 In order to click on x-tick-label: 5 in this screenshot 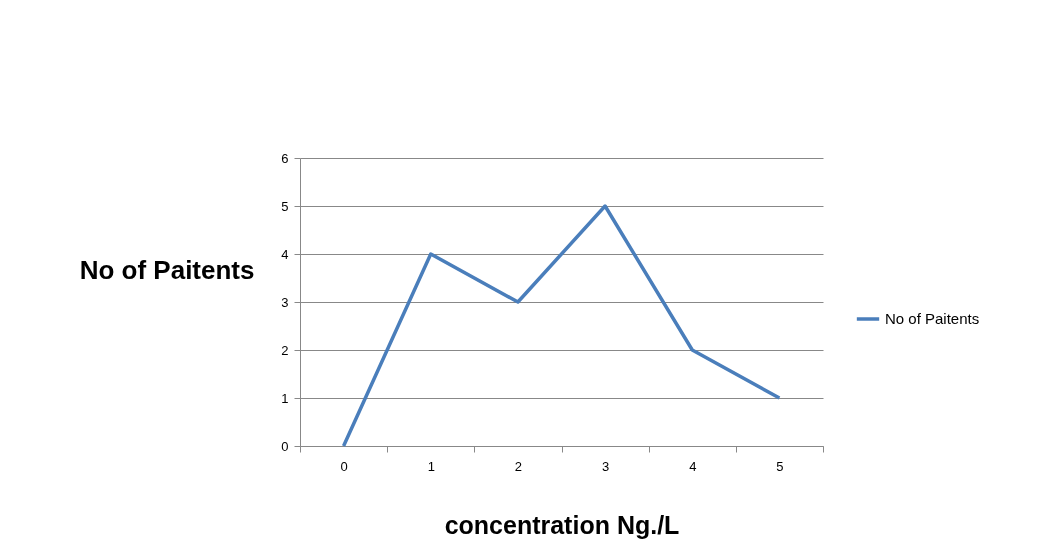, I will do `click(780, 466)`.